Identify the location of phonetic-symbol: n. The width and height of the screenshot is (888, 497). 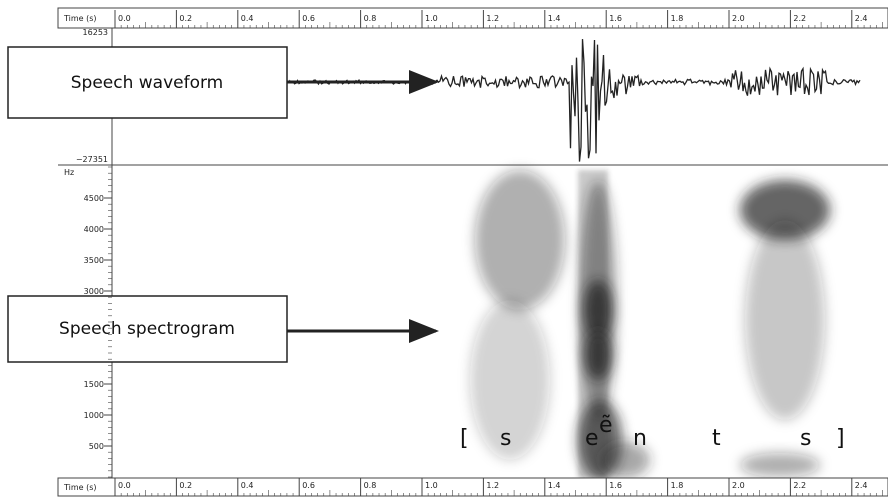
(640, 438).